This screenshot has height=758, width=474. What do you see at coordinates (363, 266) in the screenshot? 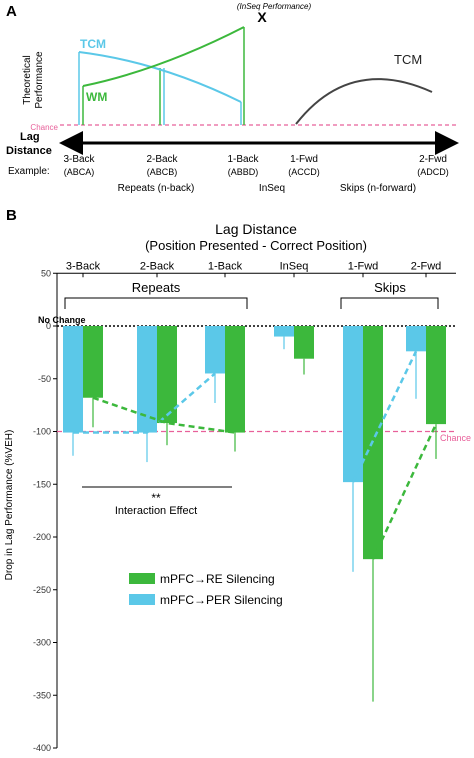
I see `x-tick-label: 1-Fwd` at bounding box center [363, 266].